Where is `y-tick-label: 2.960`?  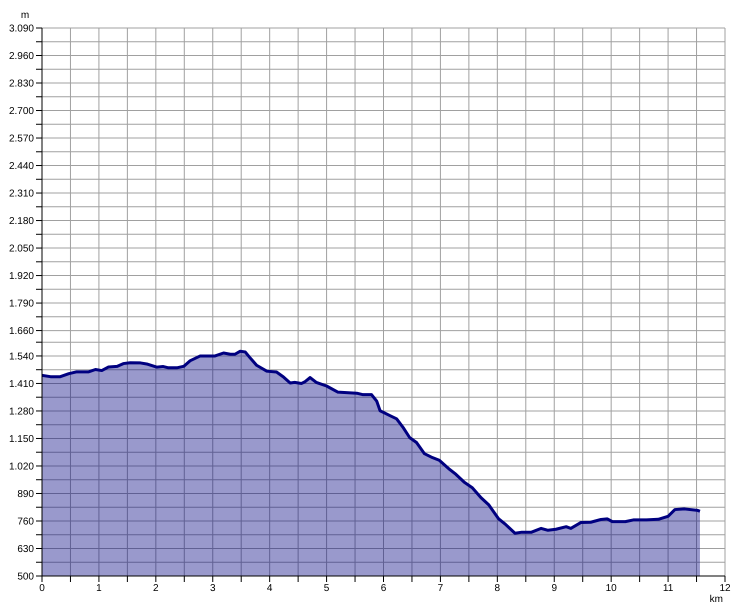
y-tick-label: 2.960 is located at coordinates (21, 56).